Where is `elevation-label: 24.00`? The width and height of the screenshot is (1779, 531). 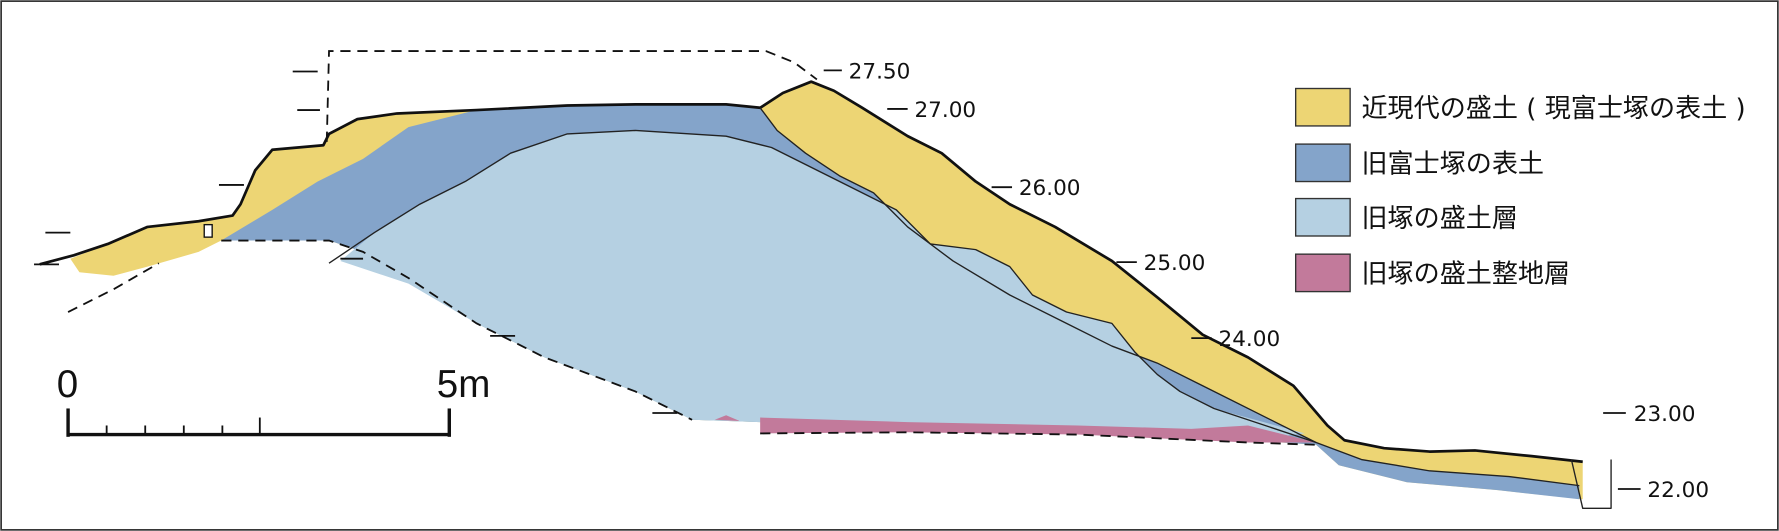 elevation-label: 24.00 is located at coordinates (1250, 339).